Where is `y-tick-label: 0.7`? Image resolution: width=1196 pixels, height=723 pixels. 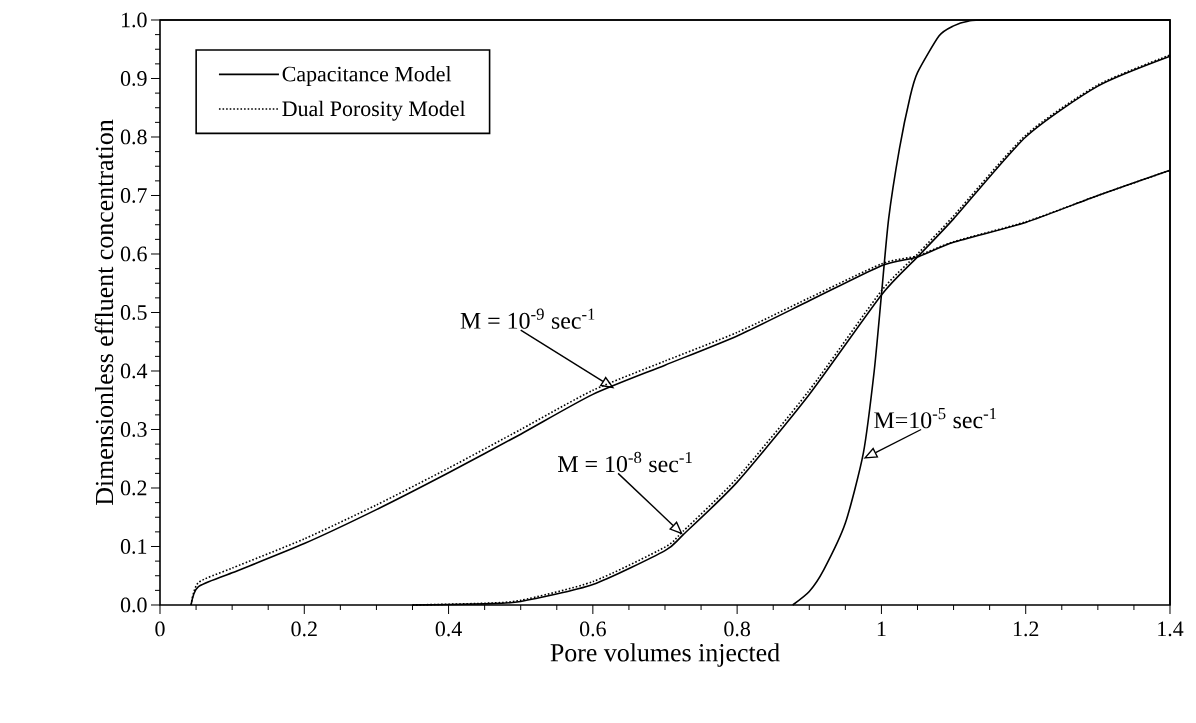 y-tick-label: 0.7 is located at coordinates (133, 195).